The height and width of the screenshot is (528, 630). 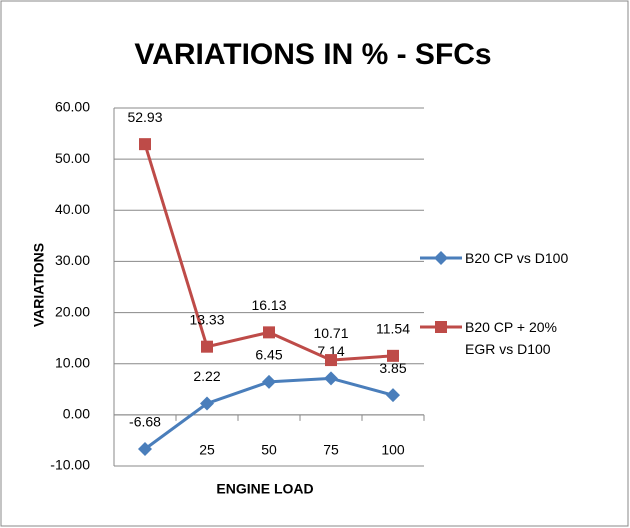 I want to click on data-label: 2.22, so click(x=206, y=376).